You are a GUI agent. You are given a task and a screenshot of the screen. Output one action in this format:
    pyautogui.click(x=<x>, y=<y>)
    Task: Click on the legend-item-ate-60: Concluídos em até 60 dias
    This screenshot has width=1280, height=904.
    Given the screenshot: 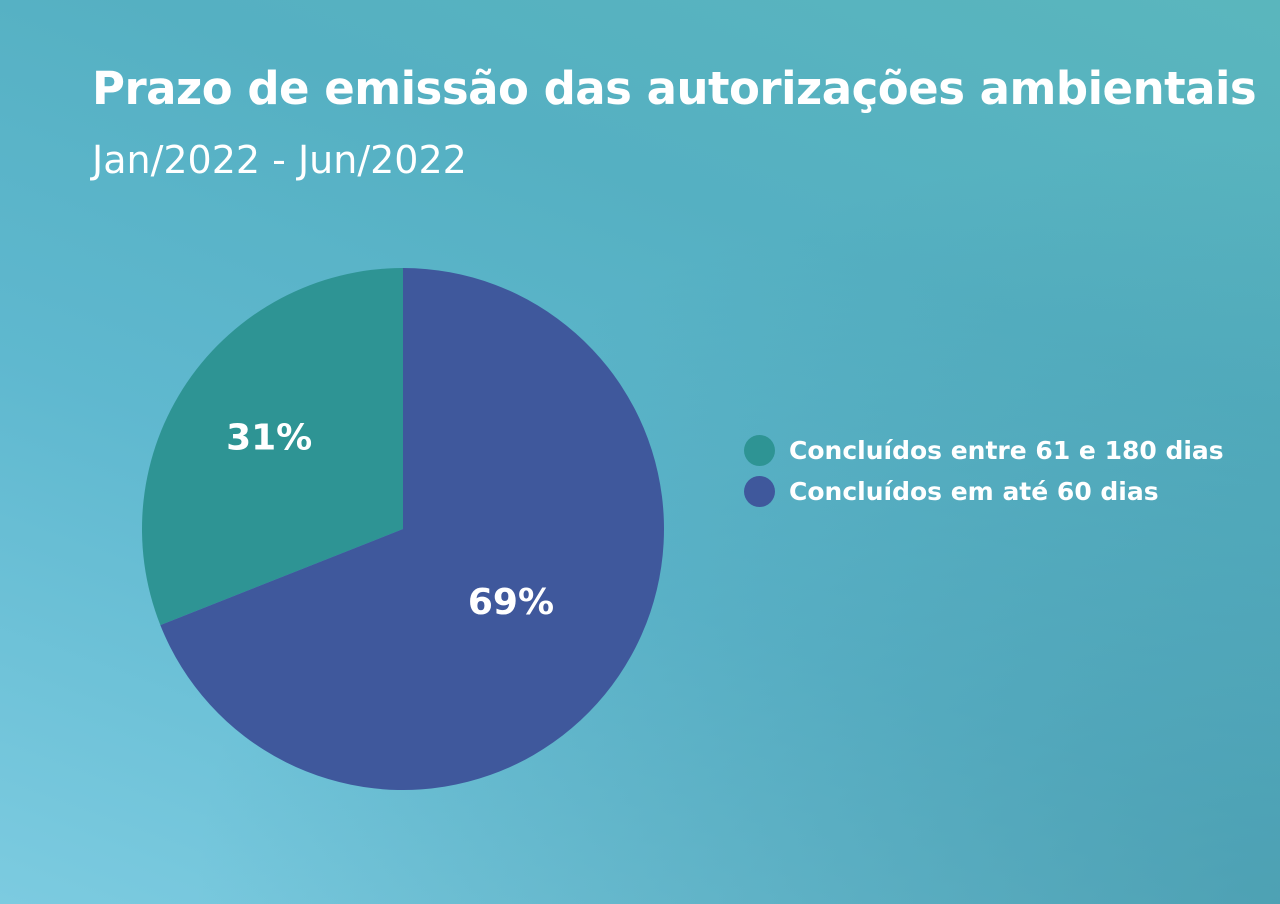 What is the action you would take?
    pyautogui.click(x=984, y=491)
    